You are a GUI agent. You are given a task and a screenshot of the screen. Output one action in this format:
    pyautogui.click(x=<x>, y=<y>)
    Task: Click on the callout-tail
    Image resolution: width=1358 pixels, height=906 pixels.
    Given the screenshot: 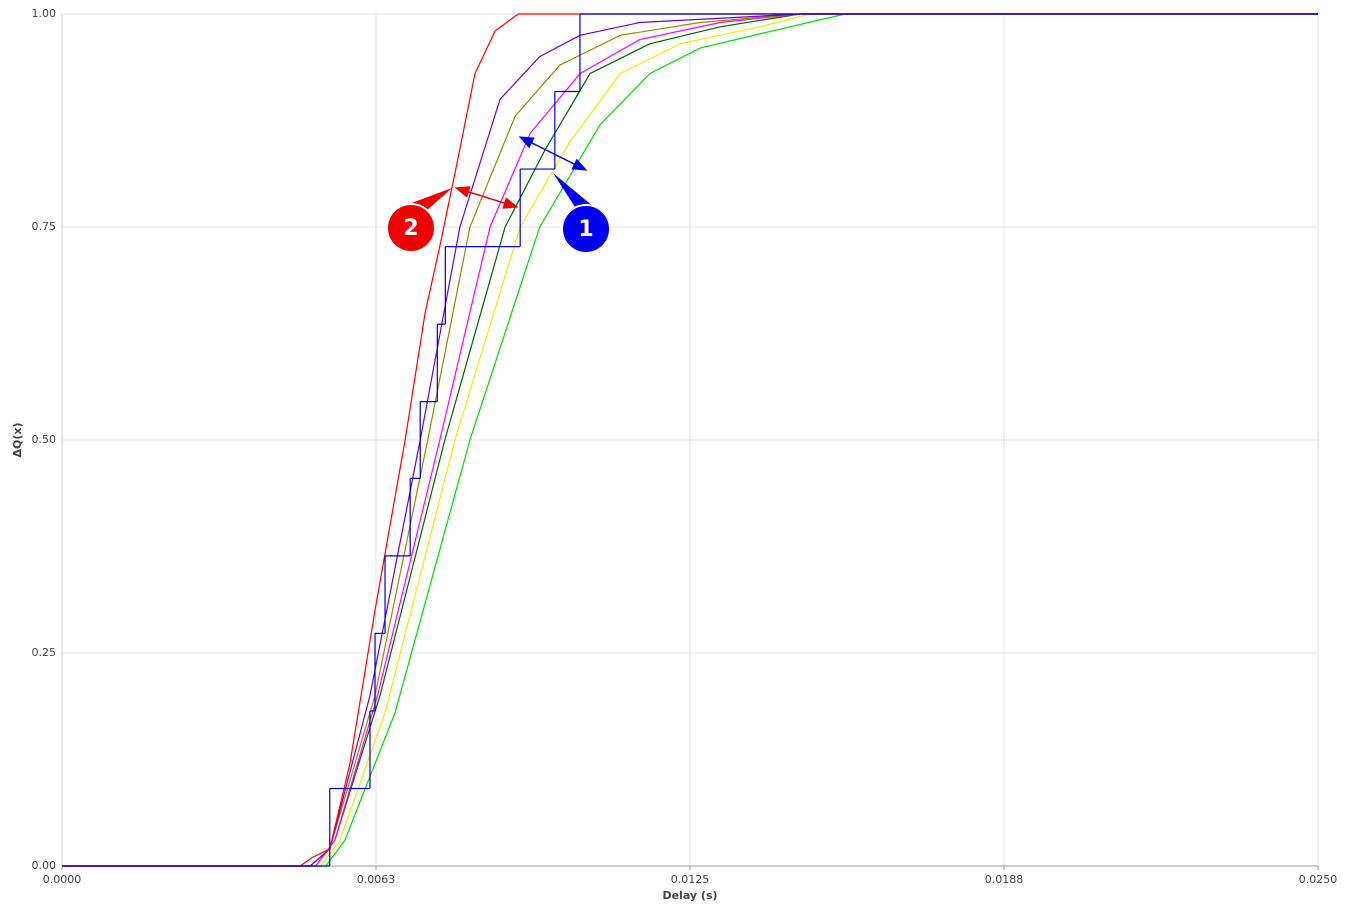 What is the action you would take?
    pyautogui.click(x=576, y=192)
    